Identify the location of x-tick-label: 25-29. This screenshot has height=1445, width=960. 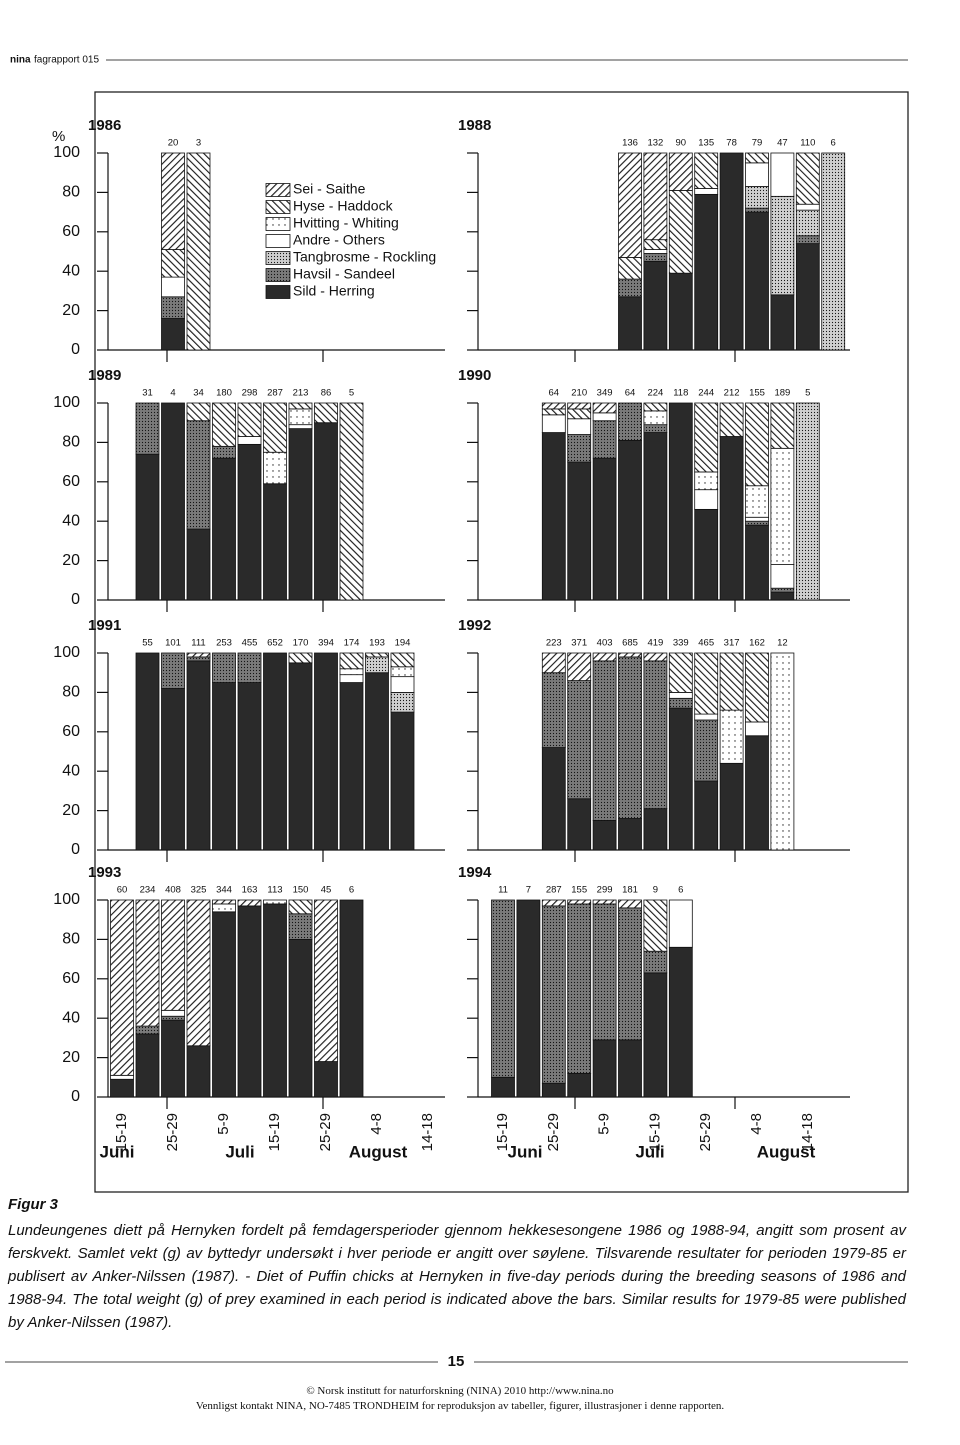
(325, 1132).